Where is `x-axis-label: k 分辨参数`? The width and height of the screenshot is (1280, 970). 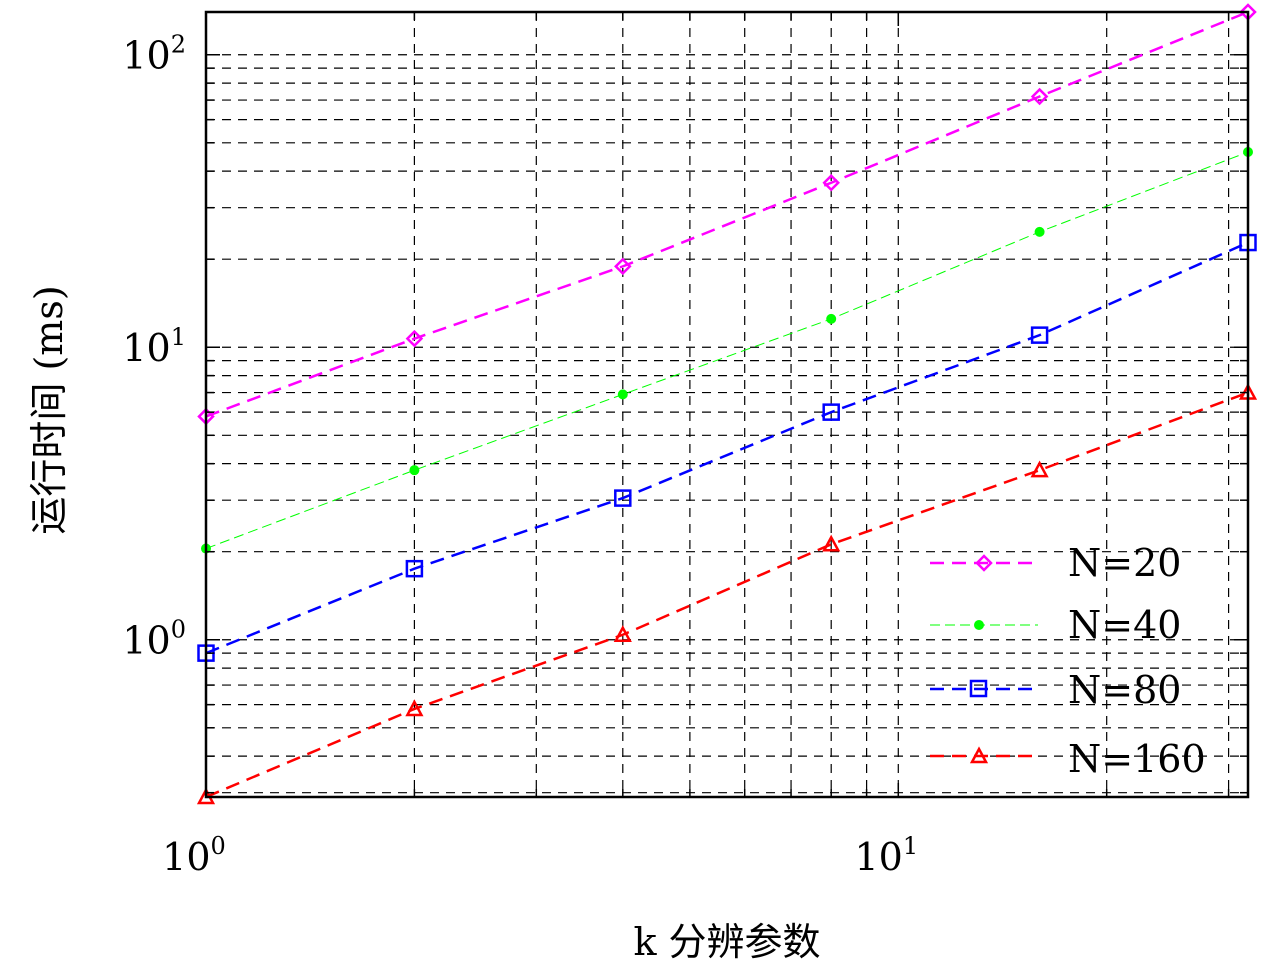
x-axis-label: k 分辨参数 is located at coordinates (726, 942).